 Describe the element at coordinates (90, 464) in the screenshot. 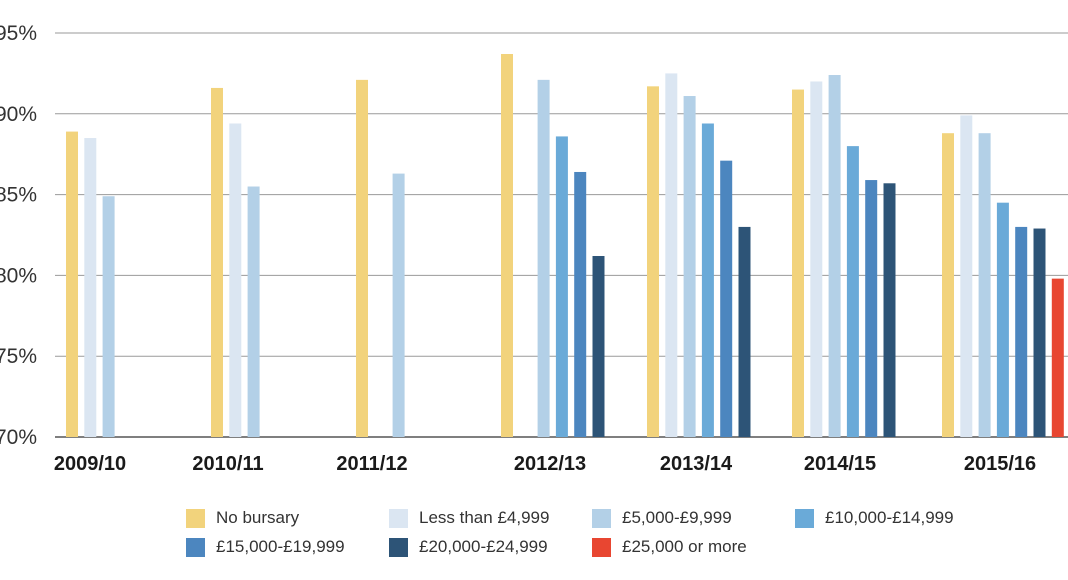

I see `x-tick-label: 2009/10` at that location.